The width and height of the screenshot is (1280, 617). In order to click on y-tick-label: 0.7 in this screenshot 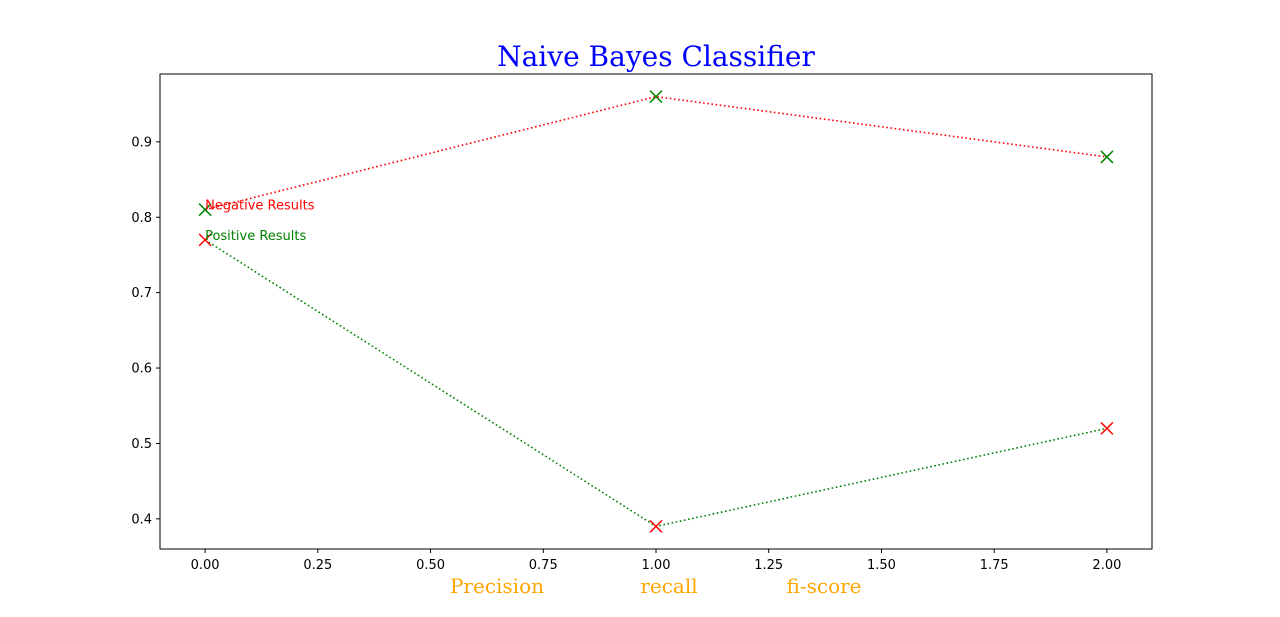, I will do `click(141, 293)`.